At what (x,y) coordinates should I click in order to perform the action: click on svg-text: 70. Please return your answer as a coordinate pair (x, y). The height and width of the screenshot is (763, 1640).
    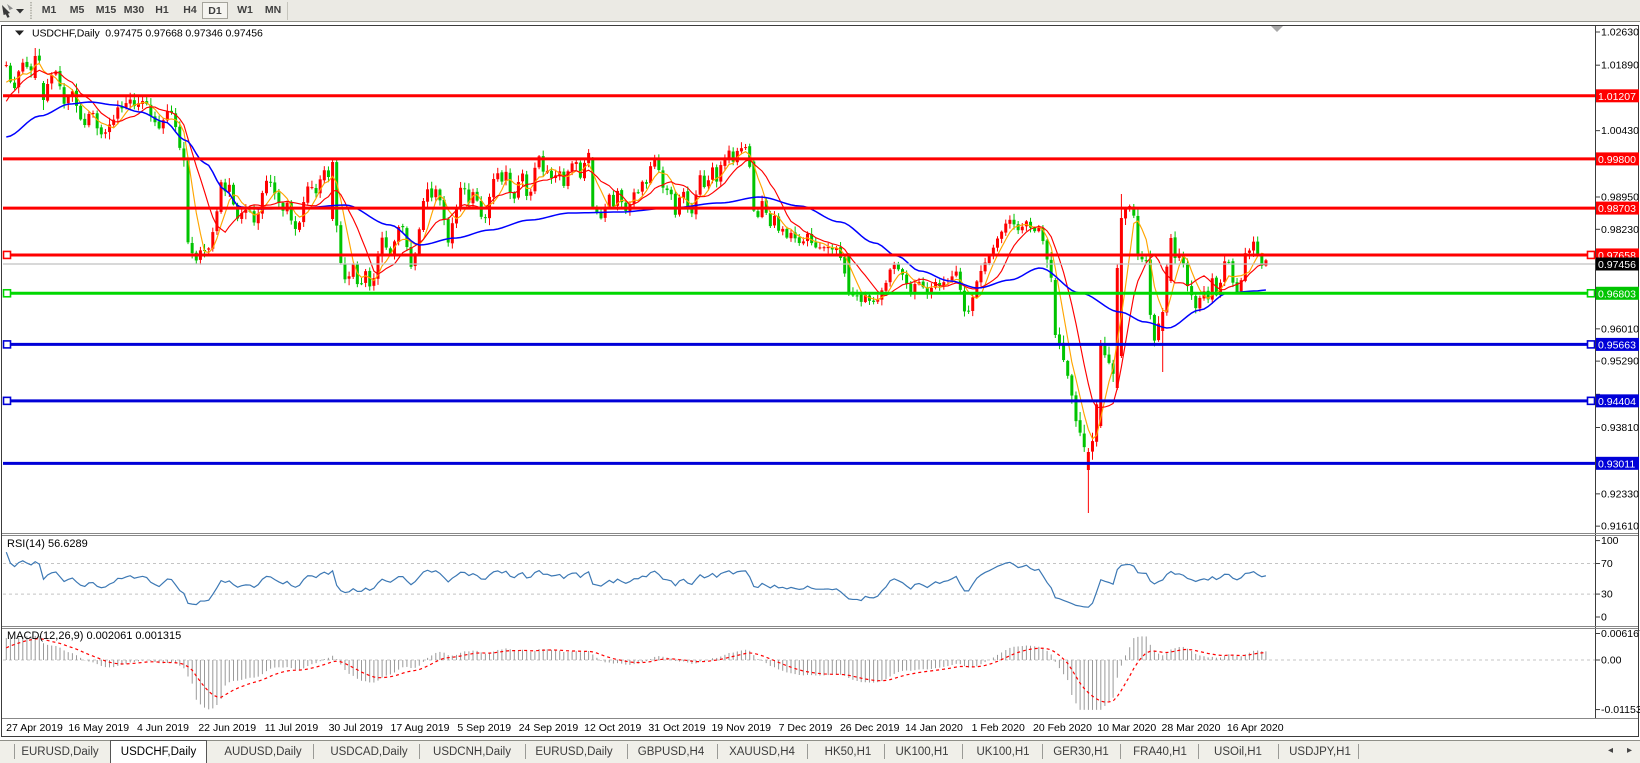
    Looking at the image, I should click on (1607, 564).